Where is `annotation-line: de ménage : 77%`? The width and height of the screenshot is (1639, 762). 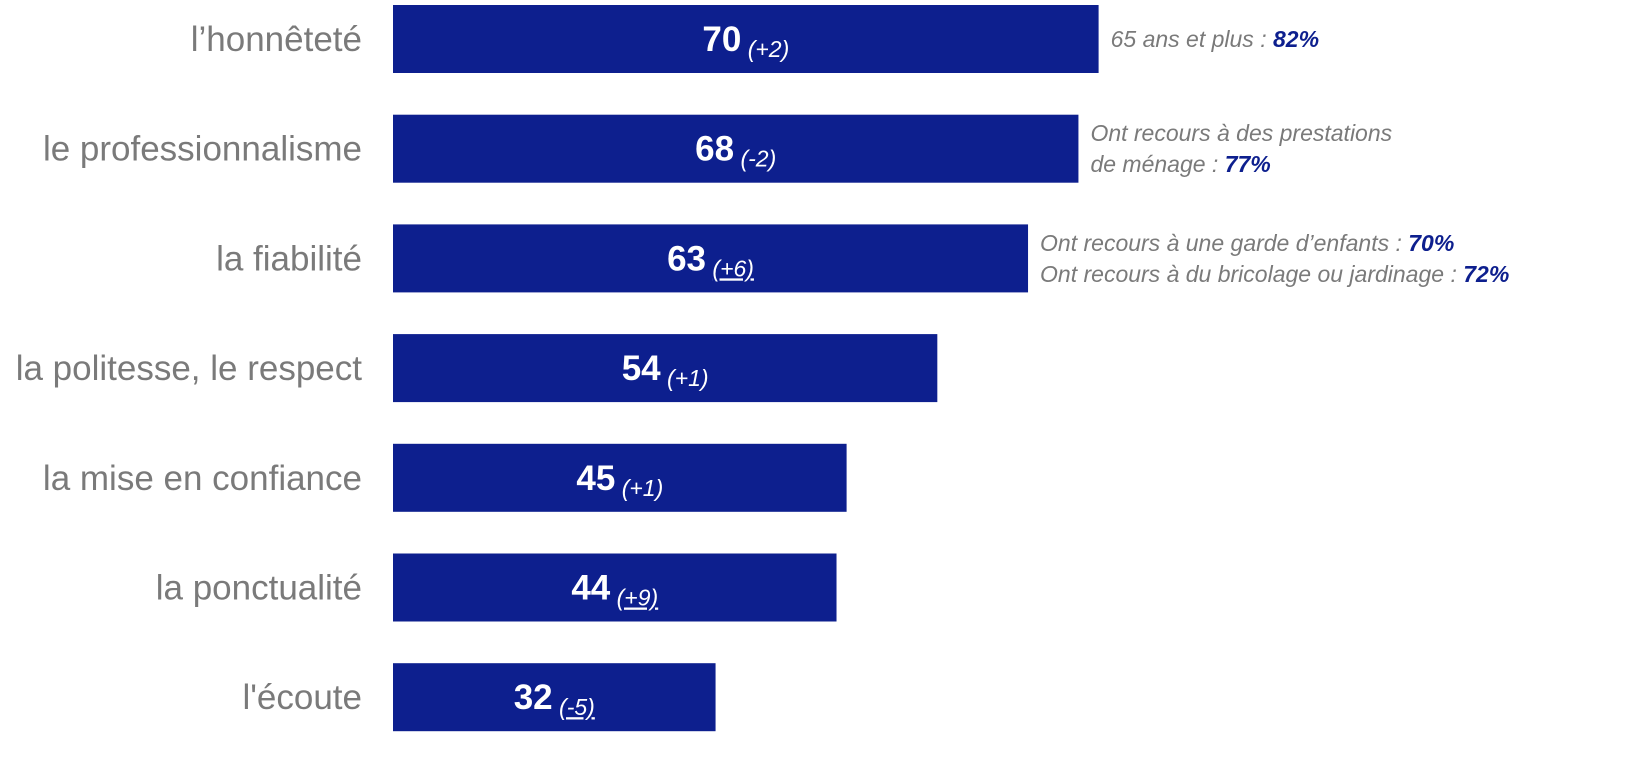
annotation-line: de ménage : 77% is located at coordinates (1180, 164).